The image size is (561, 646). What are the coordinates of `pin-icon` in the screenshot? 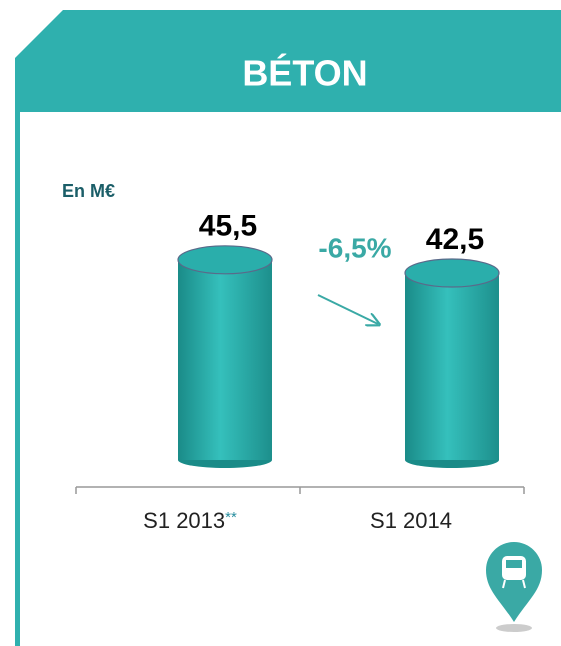 It's located at (514, 587).